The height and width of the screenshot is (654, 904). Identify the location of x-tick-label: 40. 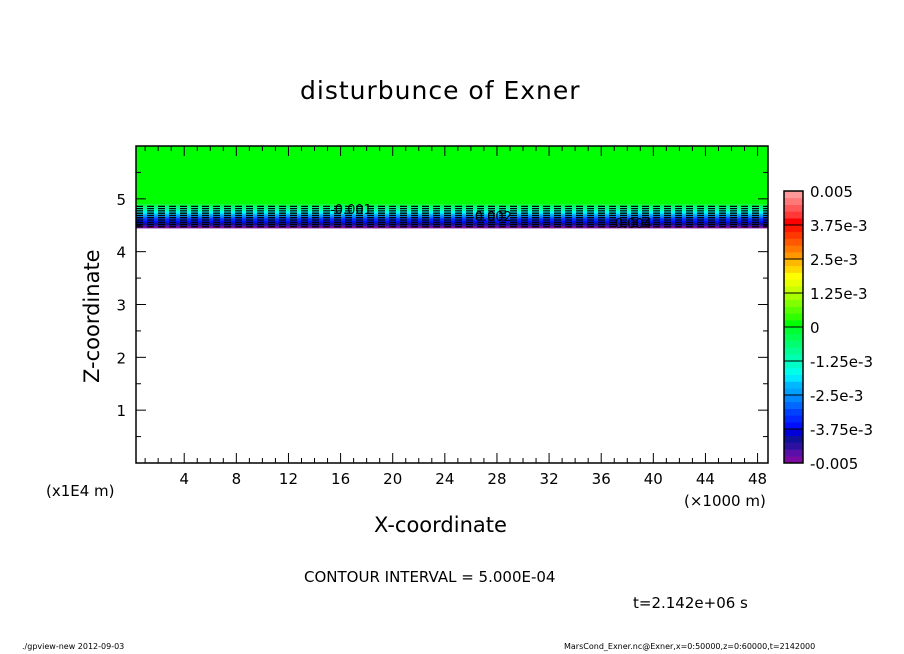
(653, 479).